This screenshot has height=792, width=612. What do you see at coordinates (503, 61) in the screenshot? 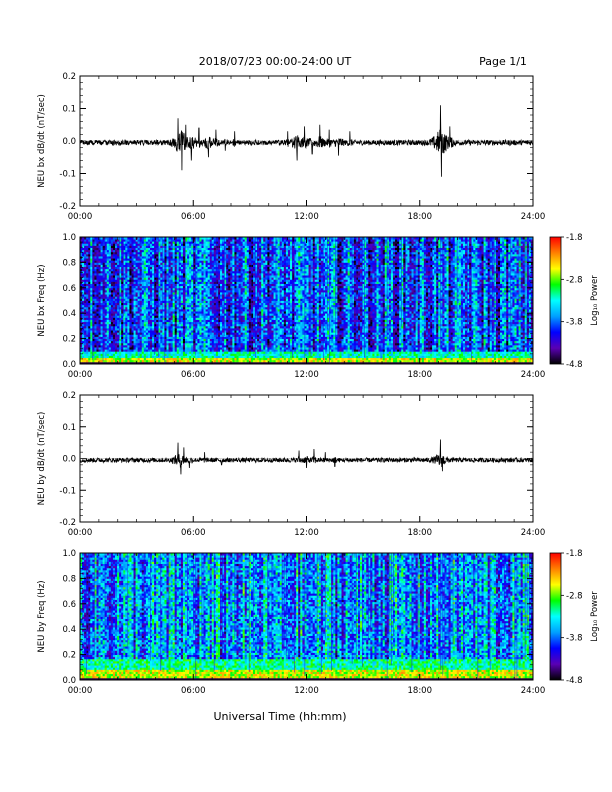
I see `page-indicator: Page 1/1` at bounding box center [503, 61].